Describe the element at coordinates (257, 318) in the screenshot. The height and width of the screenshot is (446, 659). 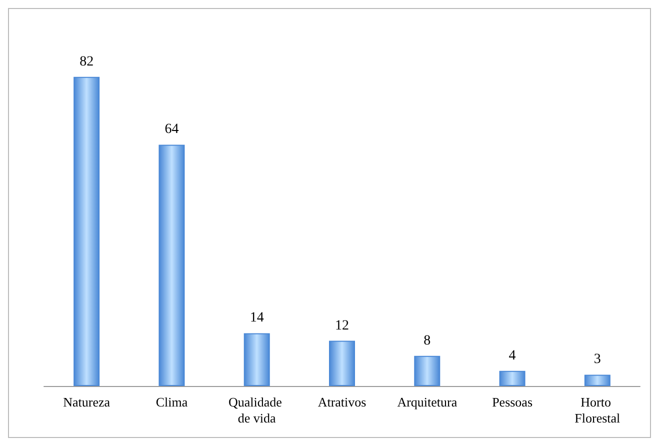
I see `data-label: 14` at that location.